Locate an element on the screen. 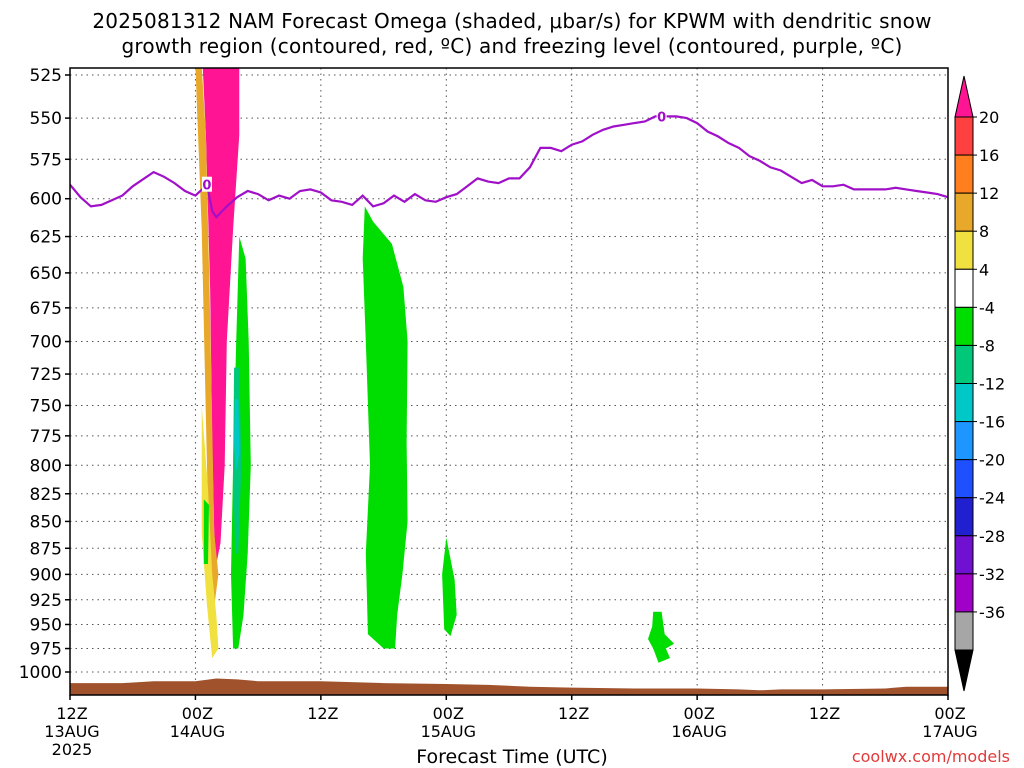 This screenshot has width=1024, height=768. credit-text: coolwx.com/models is located at coordinates (930, 756).